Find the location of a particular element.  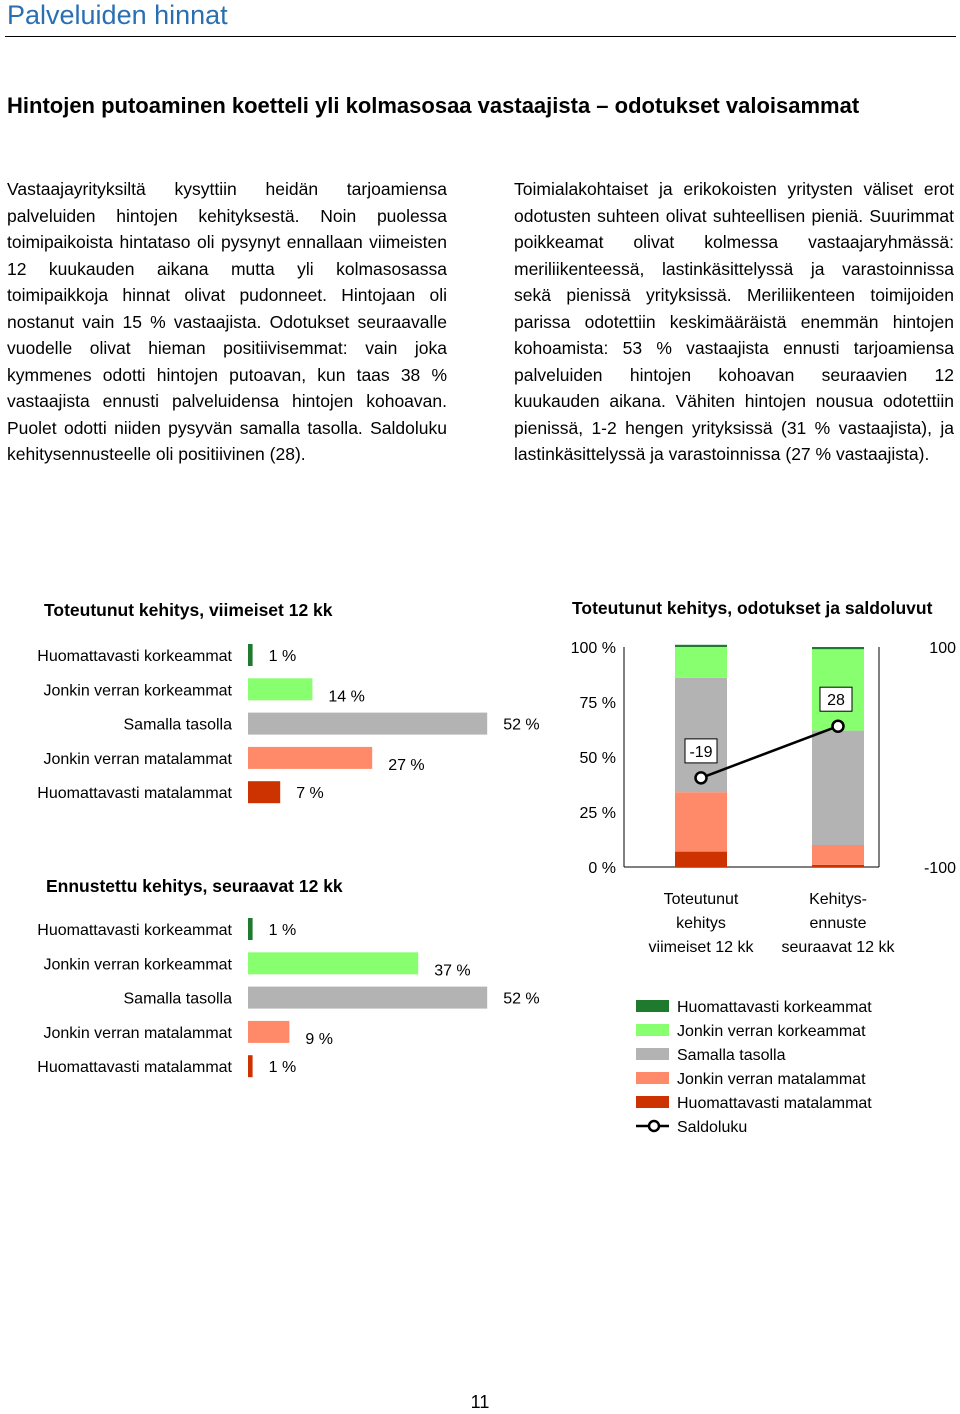

chart2-category-label: Jonkin verran matalammat is located at coordinates (137, 1033).